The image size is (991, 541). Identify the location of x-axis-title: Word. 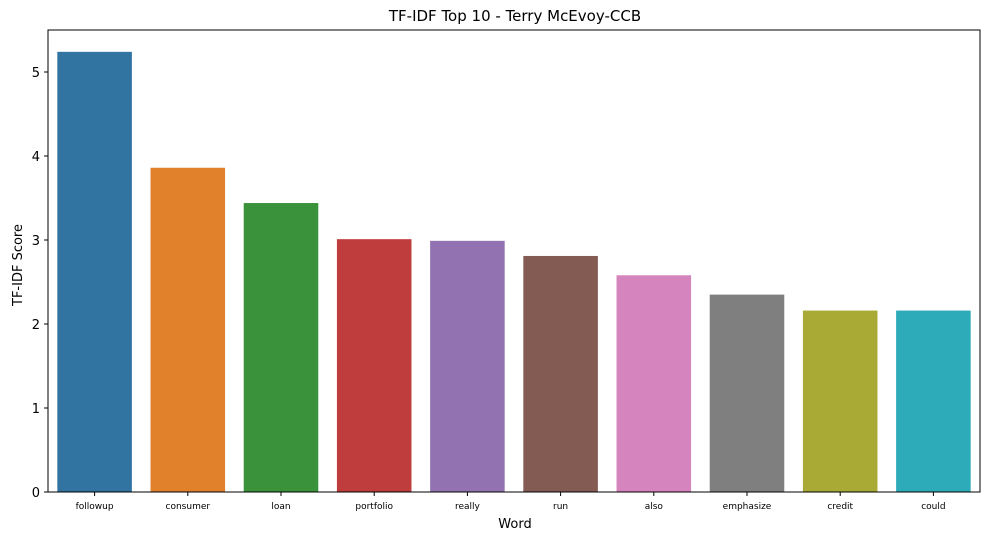
(514, 524).